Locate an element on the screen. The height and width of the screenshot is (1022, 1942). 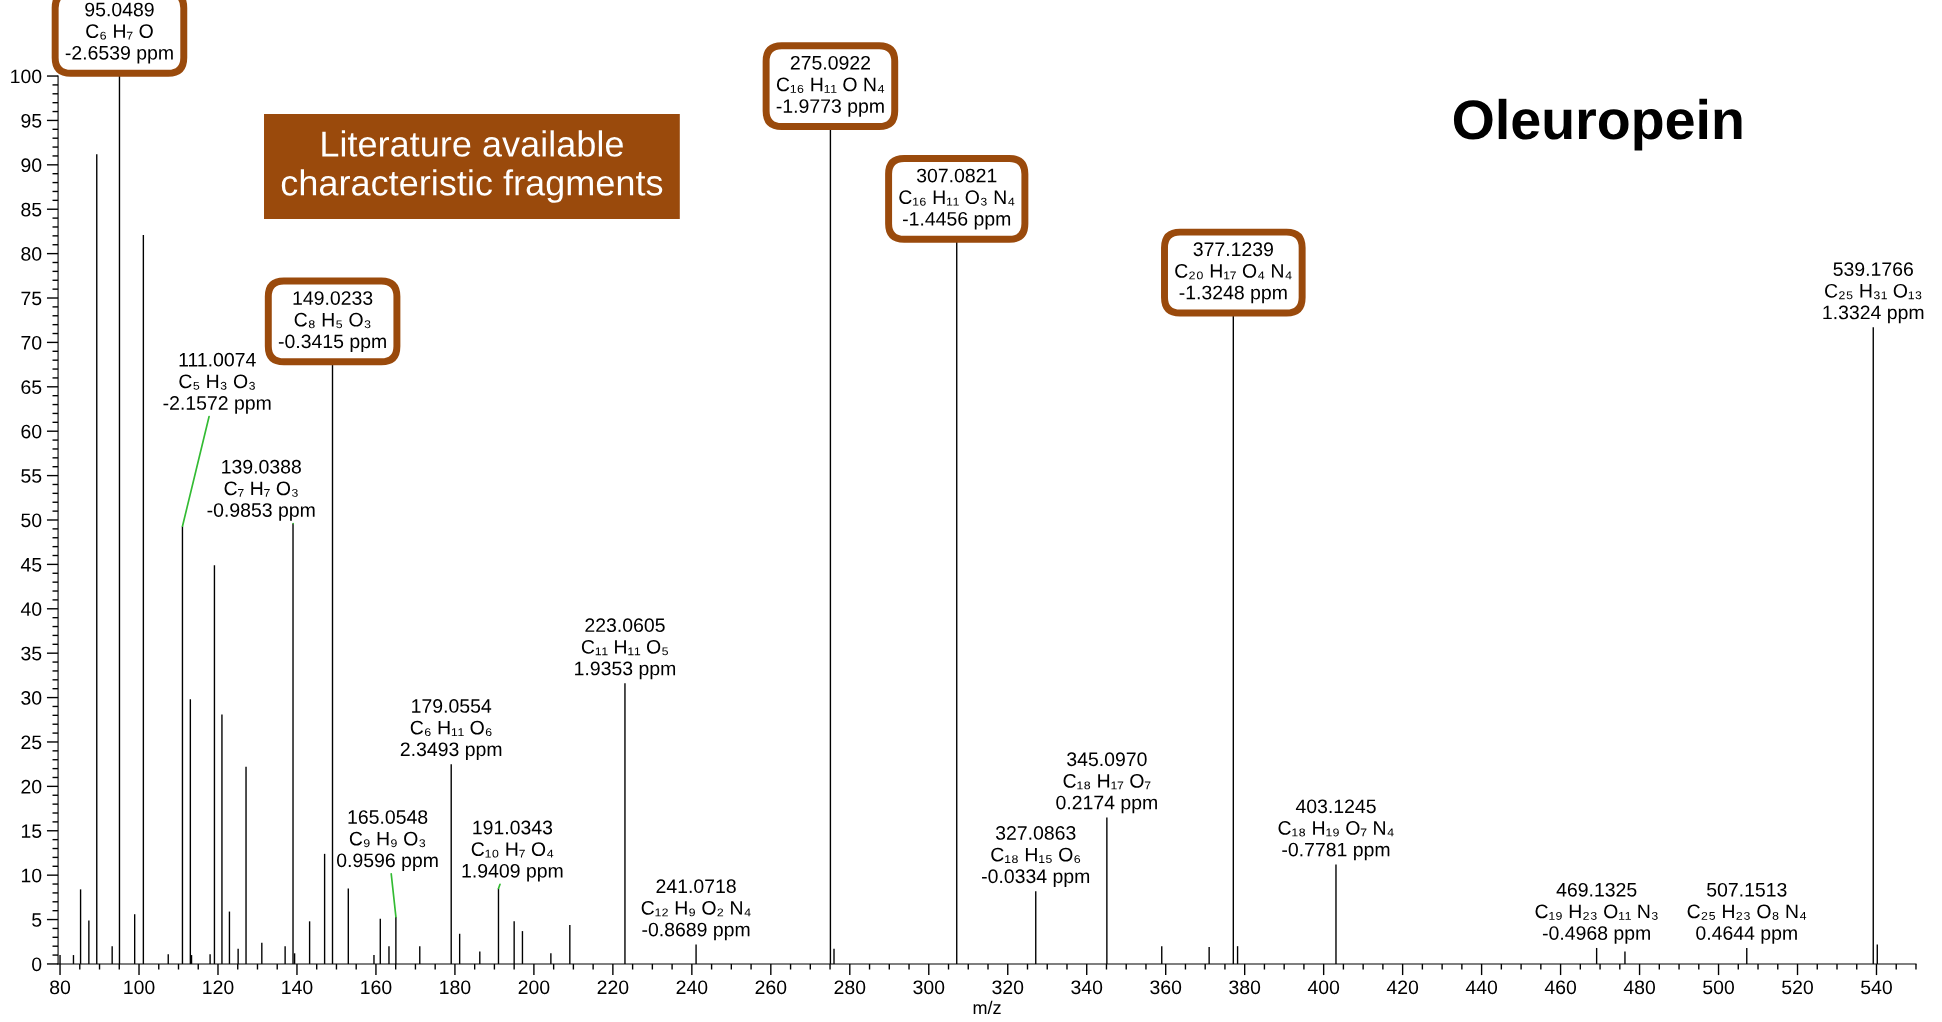
x-tick-label: 120 is located at coordinates (218, 987).